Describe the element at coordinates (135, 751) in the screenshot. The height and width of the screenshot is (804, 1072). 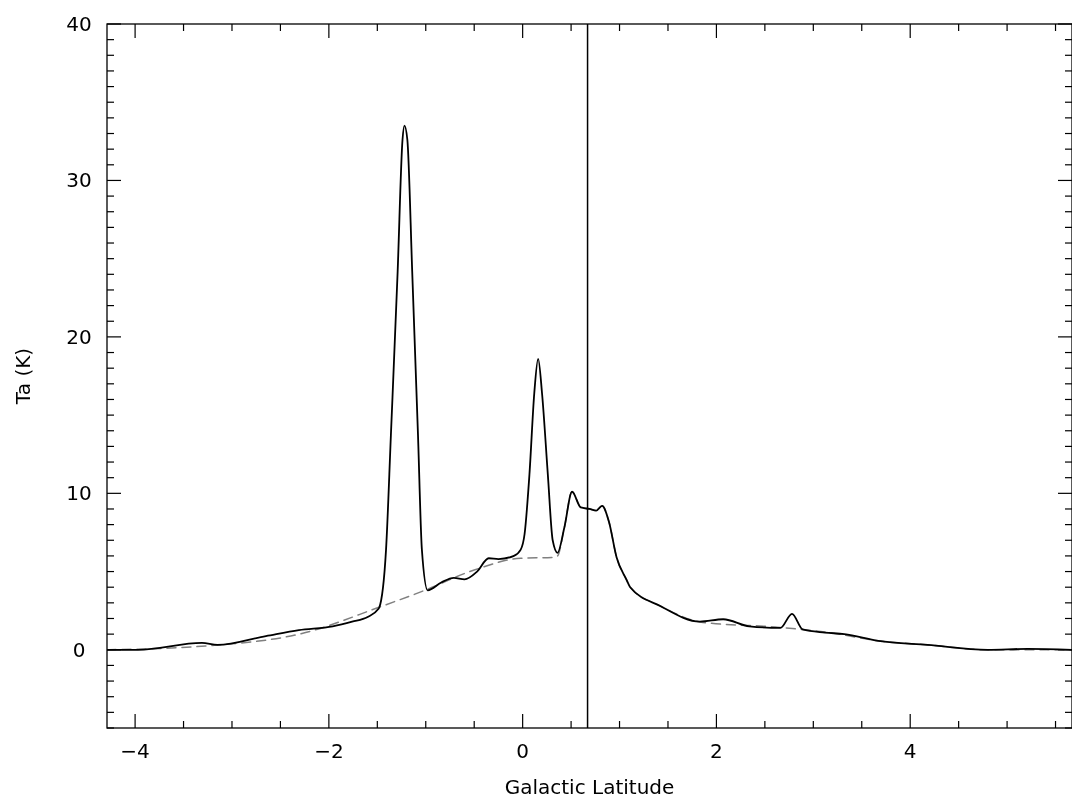
I see `x-tick-label: −4` at that location.